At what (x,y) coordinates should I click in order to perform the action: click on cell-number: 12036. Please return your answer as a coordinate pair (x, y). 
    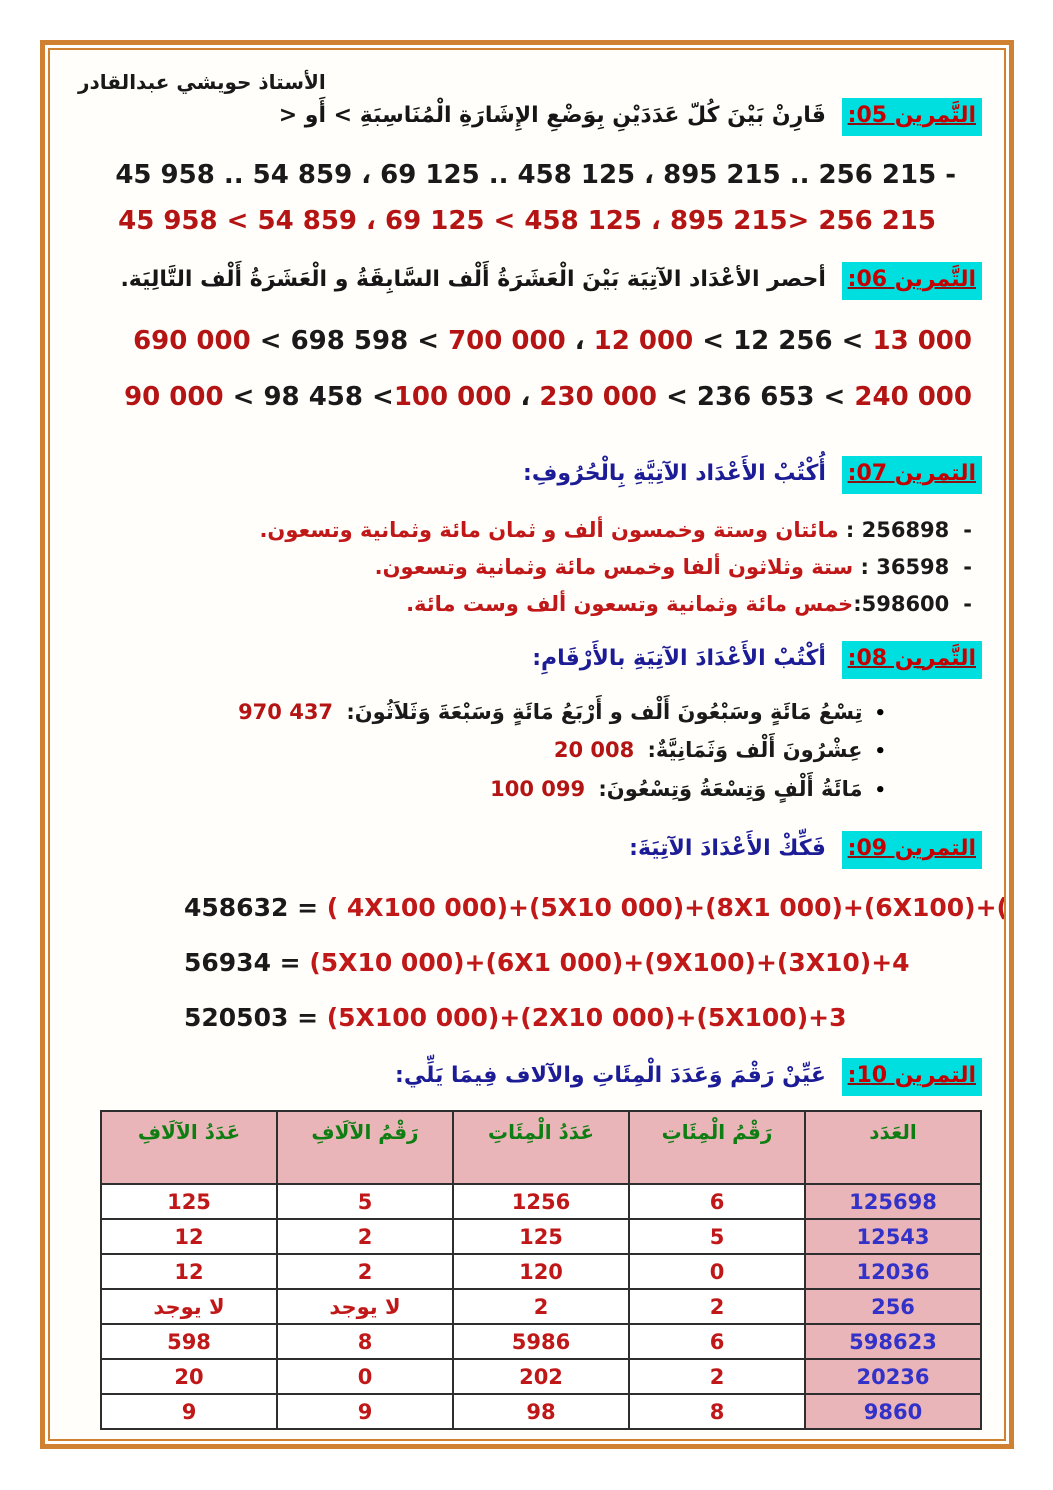
    Looking at the image, I should click on (893, 1272).